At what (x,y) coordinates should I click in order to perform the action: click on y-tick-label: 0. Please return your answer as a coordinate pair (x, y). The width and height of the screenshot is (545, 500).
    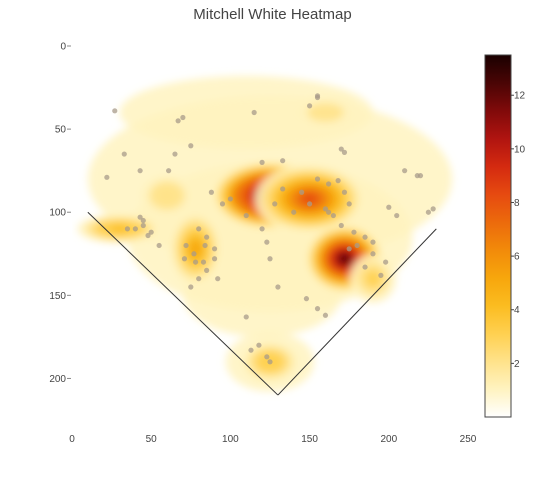
    Looking at the image, I should click on (63, 47).